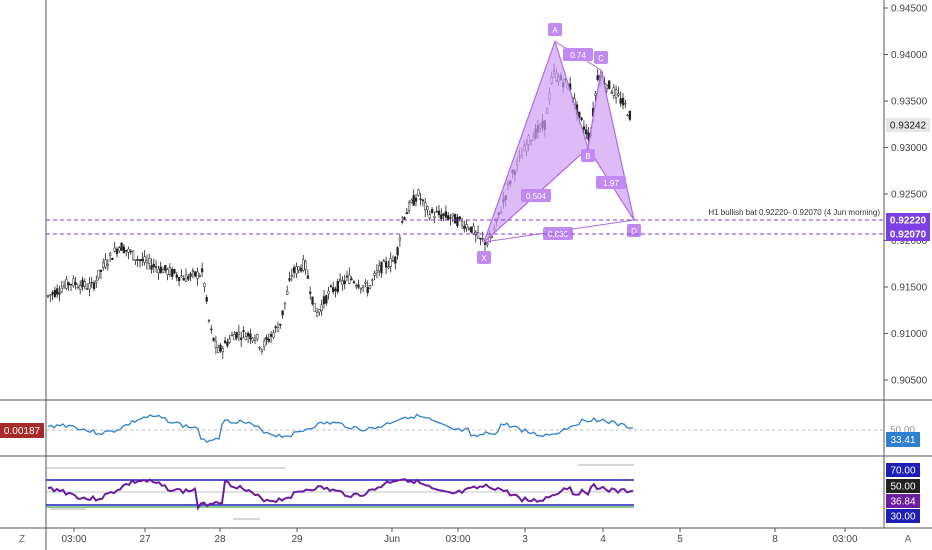  I want to click on osc1-left-tag, so click(22, 430).